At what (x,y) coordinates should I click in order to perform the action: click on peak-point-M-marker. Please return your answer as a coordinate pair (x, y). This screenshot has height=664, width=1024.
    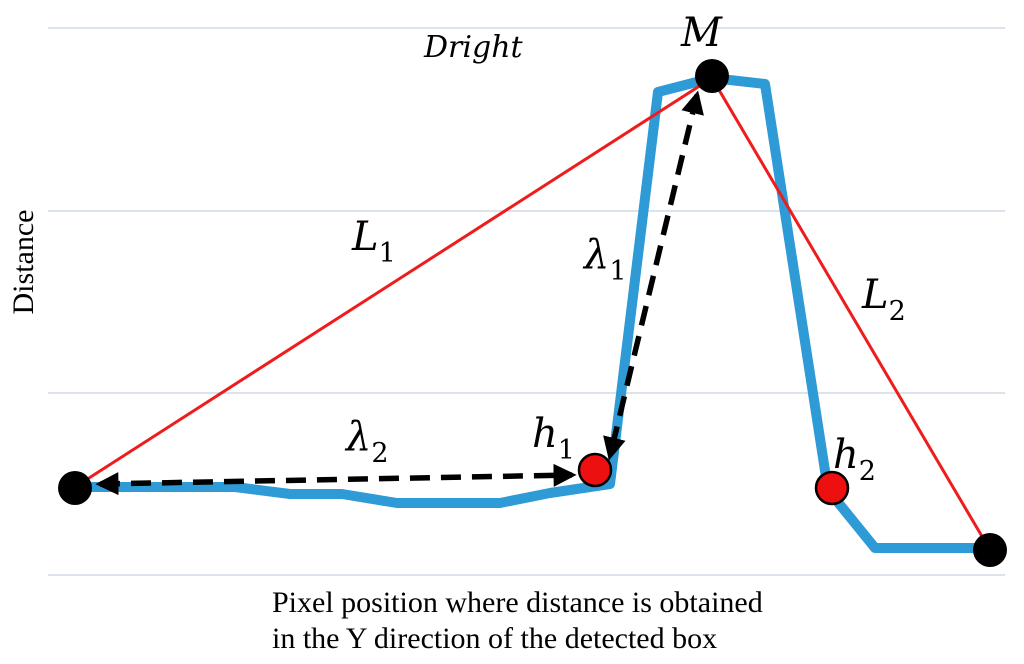
    Looking at the image, I should click on (712, 76).